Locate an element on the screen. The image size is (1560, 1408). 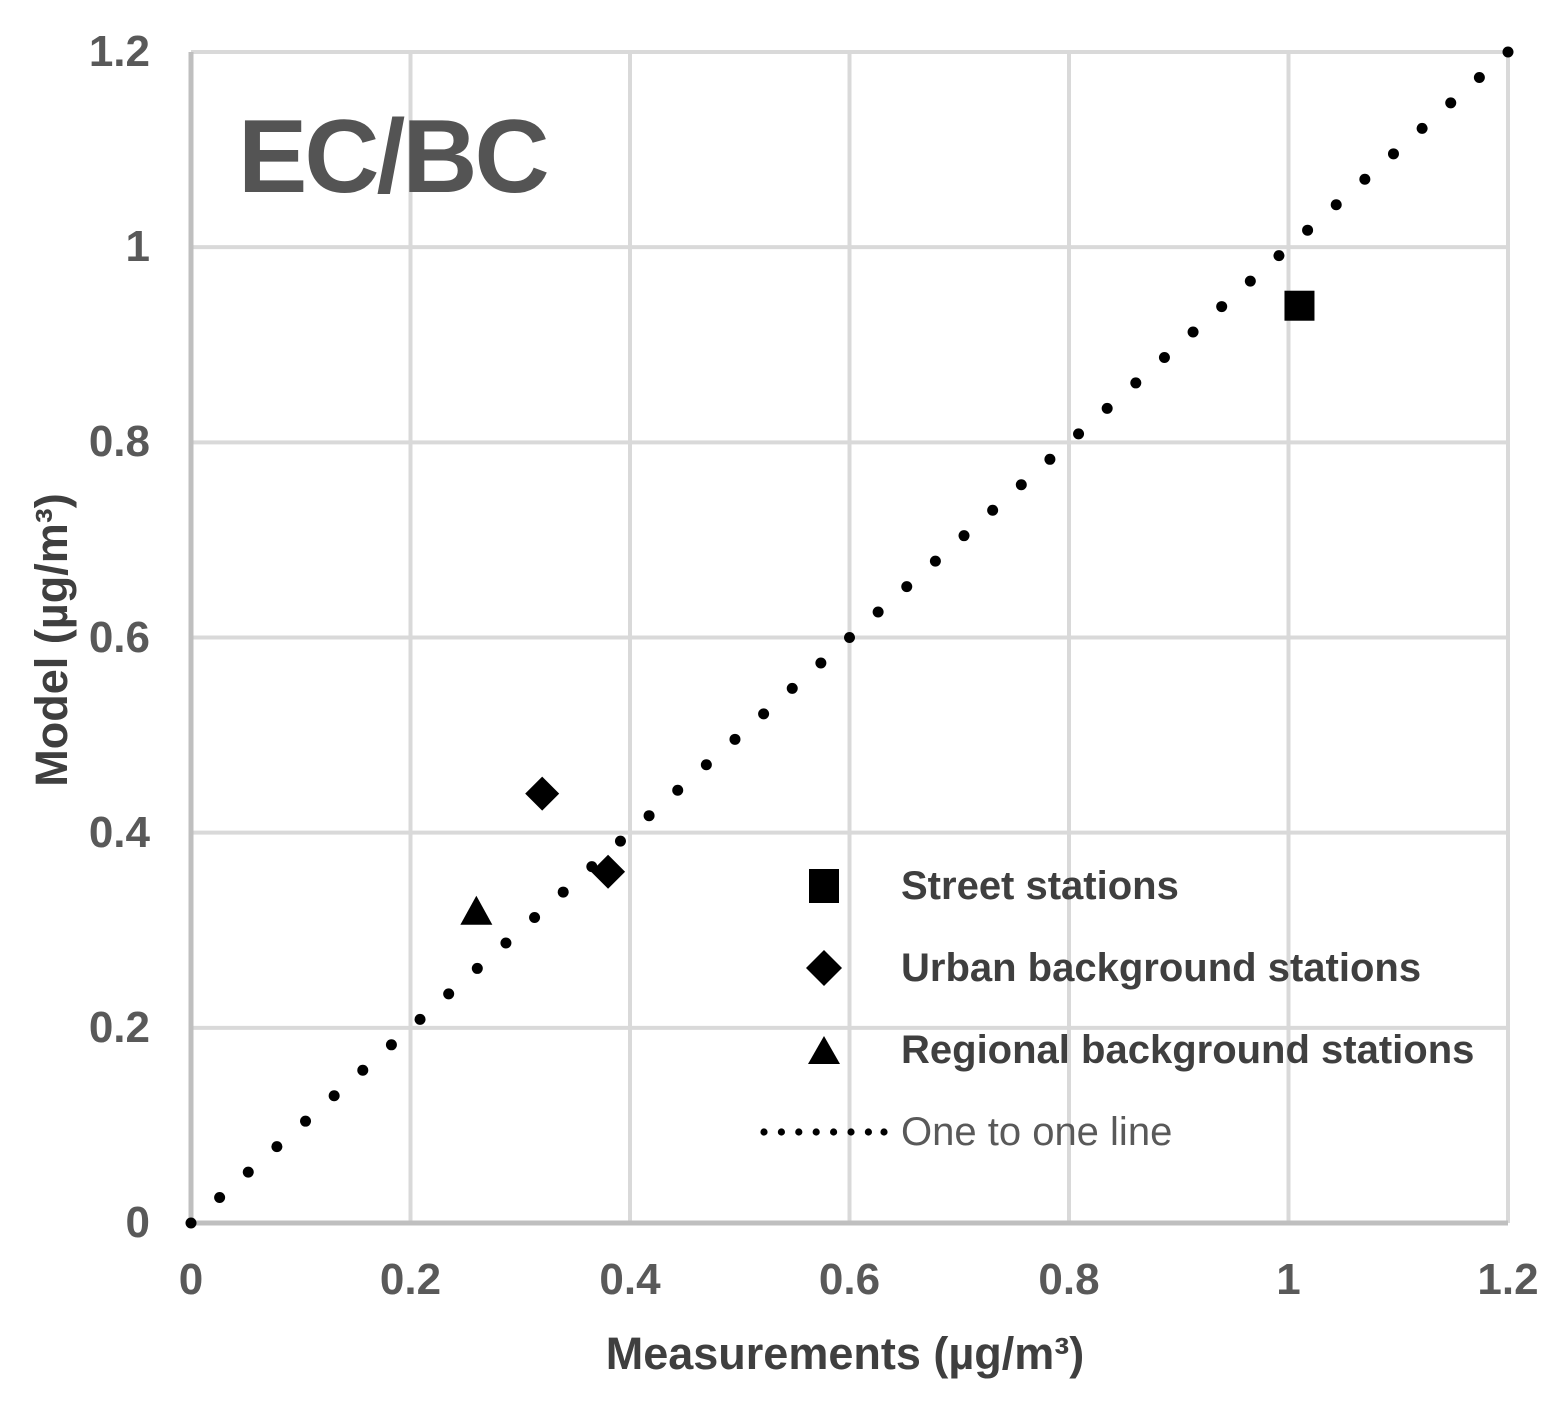
chart-title: EC/BC is located at coordinates (394, 157).